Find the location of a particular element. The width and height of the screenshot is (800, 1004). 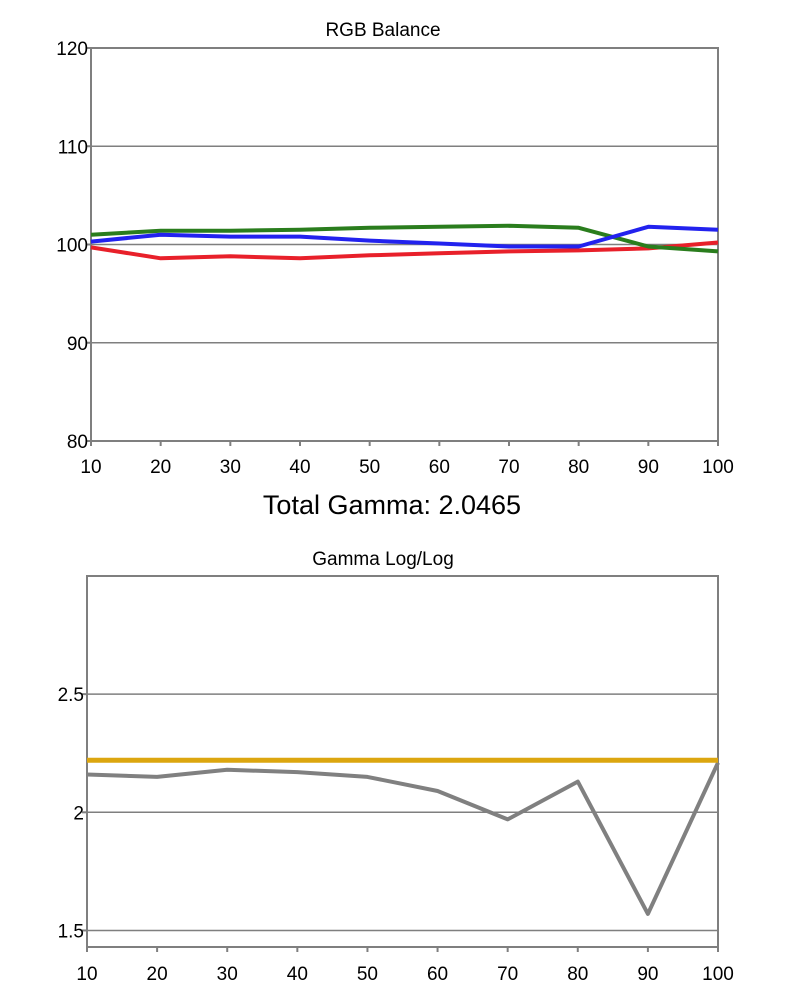

rgb-xtick-label: 90 is located at coordinates (648, 467).